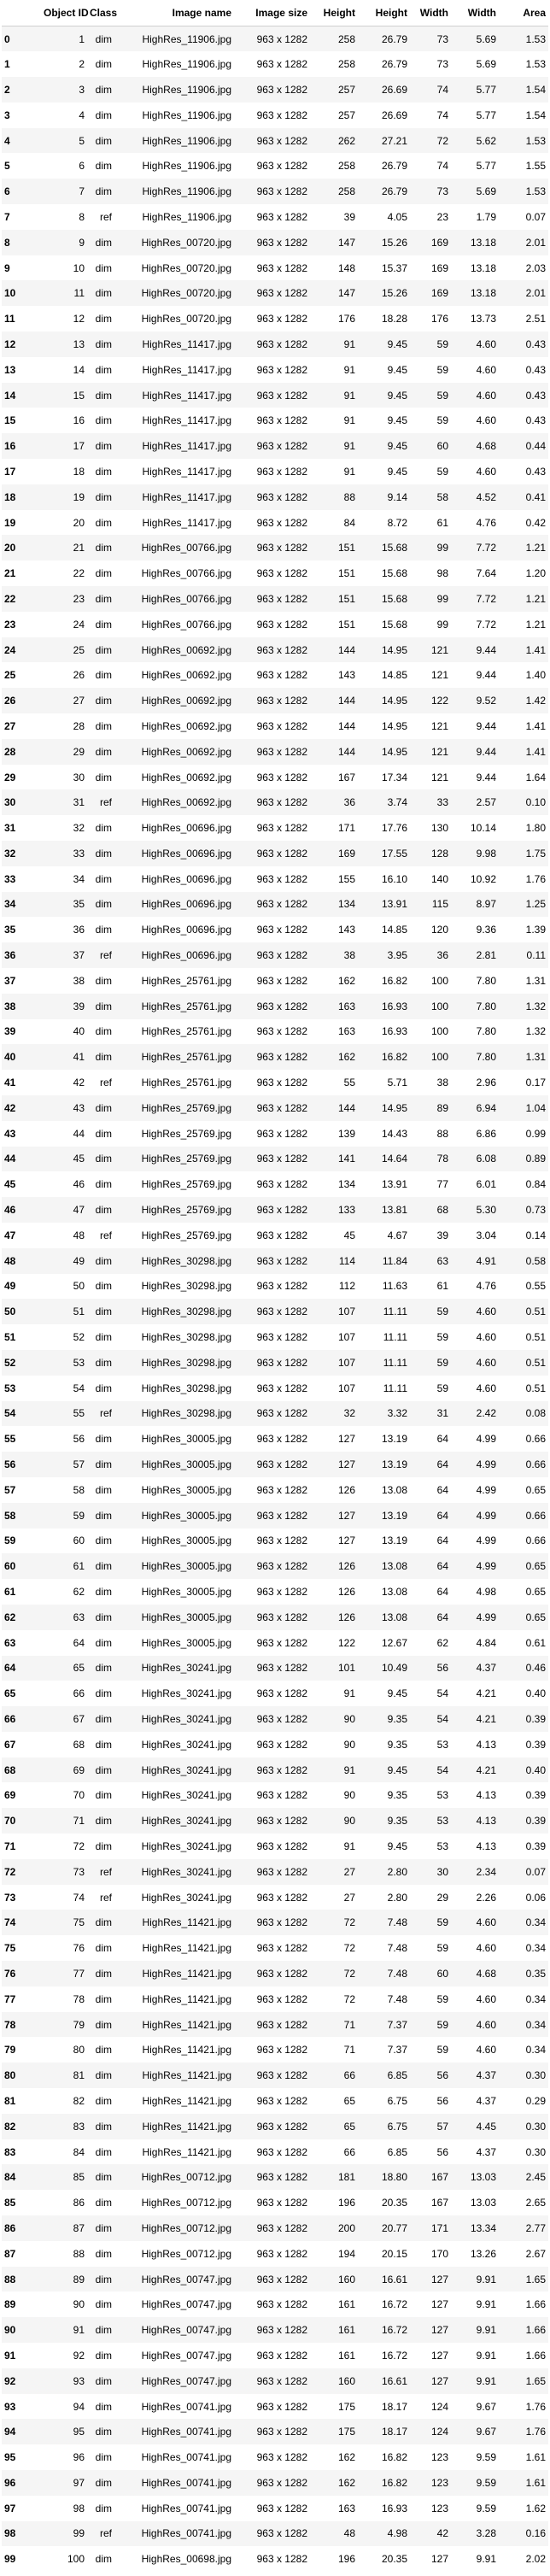 Image resolution: width=550 pixels, height=2576 pixels. What do you see at coordinates (442, 2024) in the screenshot?
I see `width-px-cell: 59` at bounding box center [442, 2024].